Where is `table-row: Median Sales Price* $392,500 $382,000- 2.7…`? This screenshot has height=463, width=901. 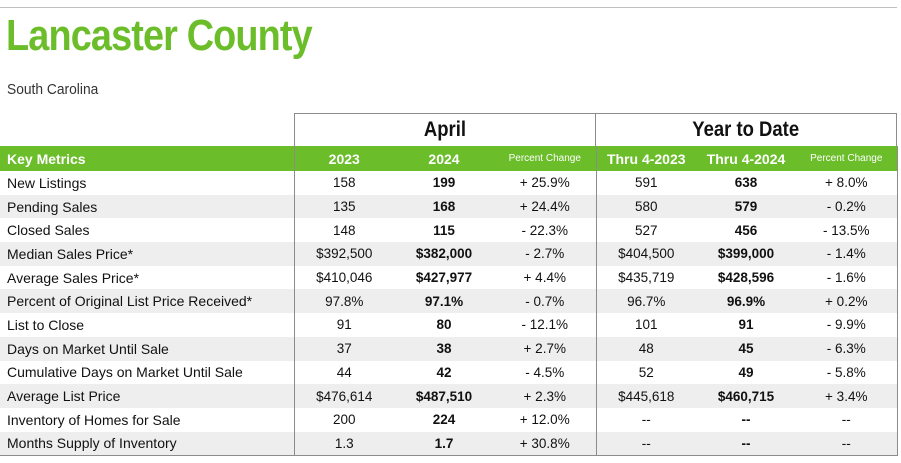
table-row: Median Sales Price* $392,500 $382,000- 2.7… is located at coordinates (449, 254).